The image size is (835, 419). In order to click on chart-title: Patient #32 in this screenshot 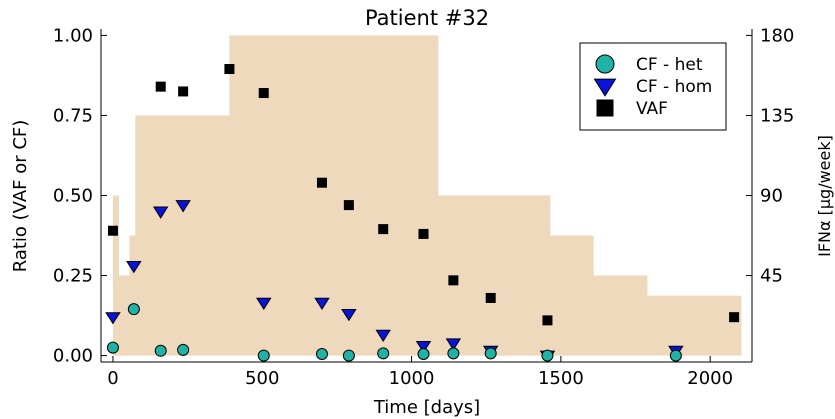, I will do `click(427, 18)`.